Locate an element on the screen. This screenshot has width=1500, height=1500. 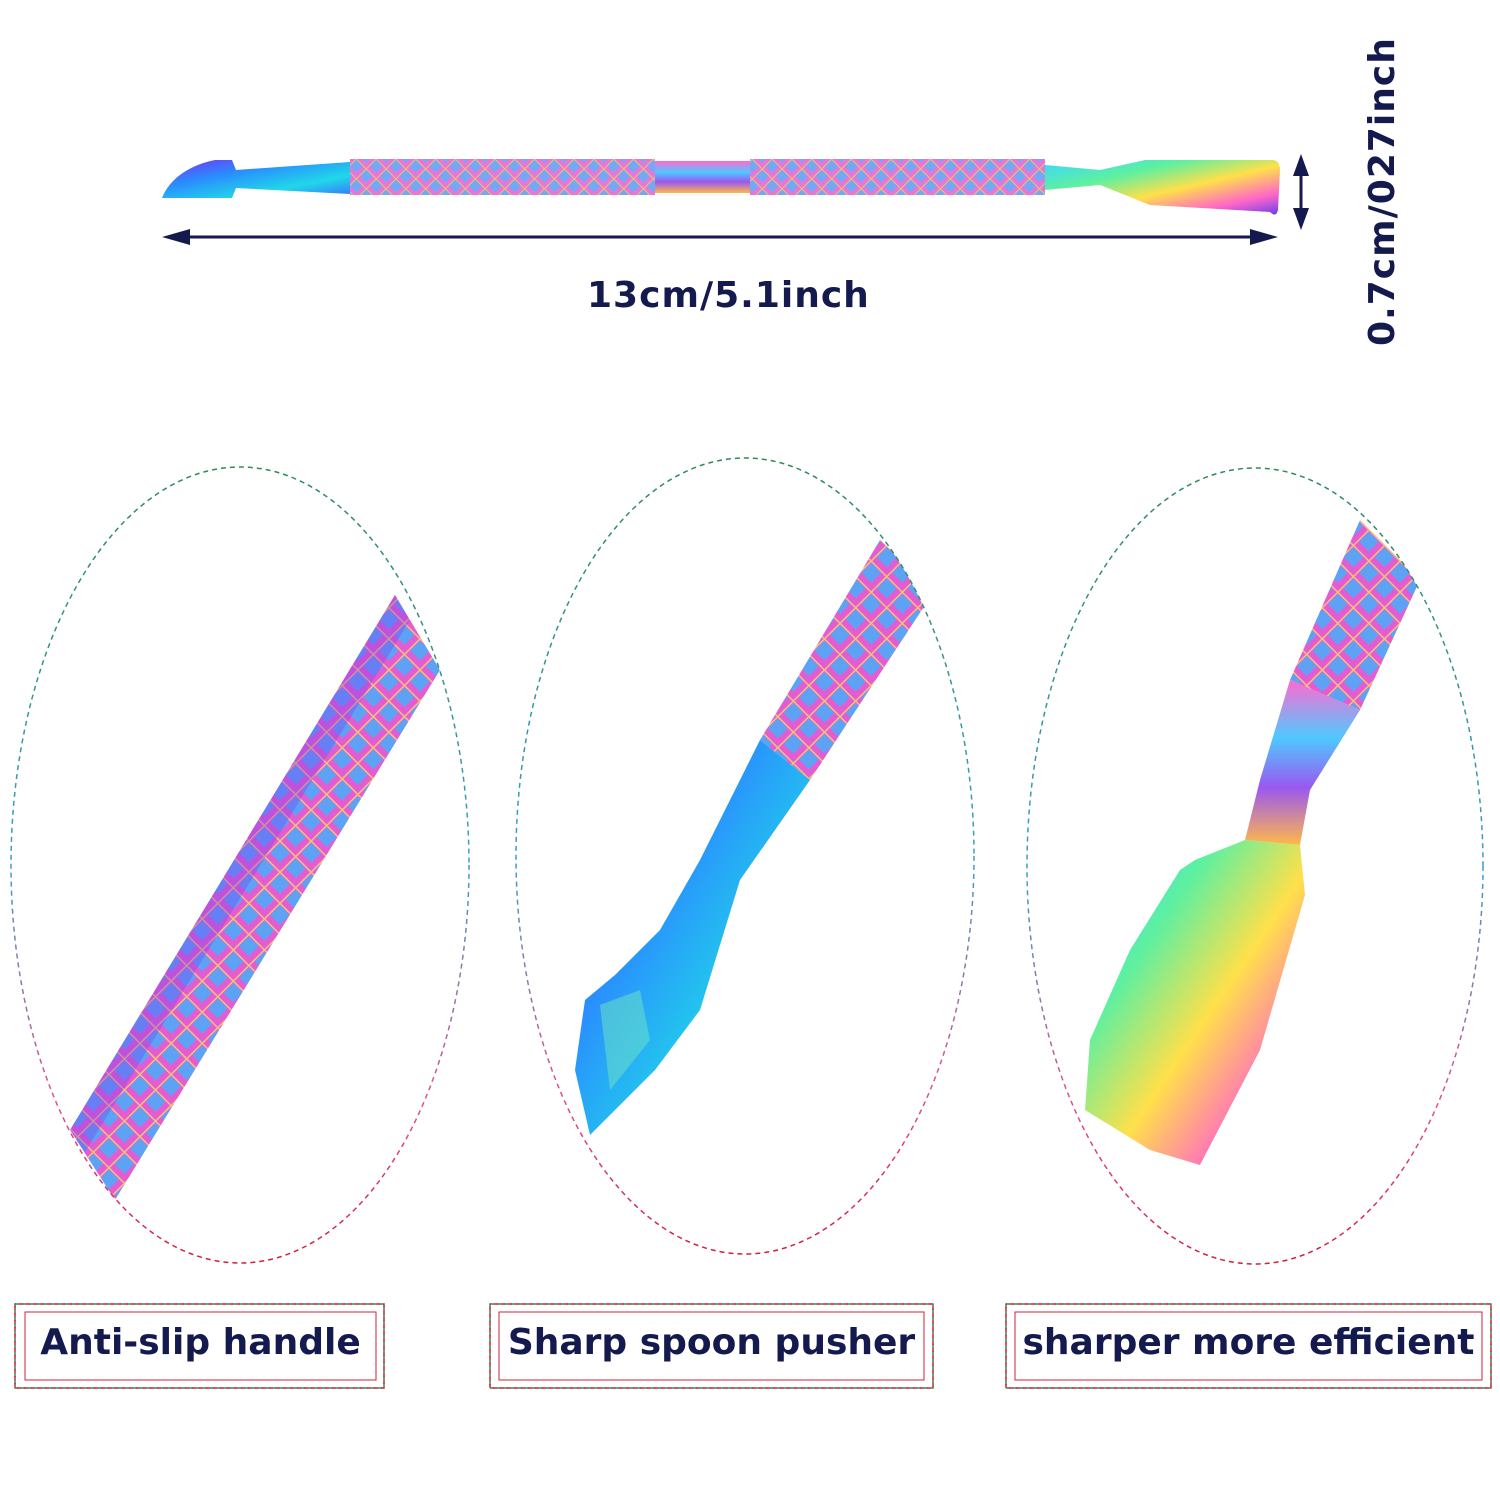
width-label: 0.7cm/027inch is located at coordinates (1382, 191).